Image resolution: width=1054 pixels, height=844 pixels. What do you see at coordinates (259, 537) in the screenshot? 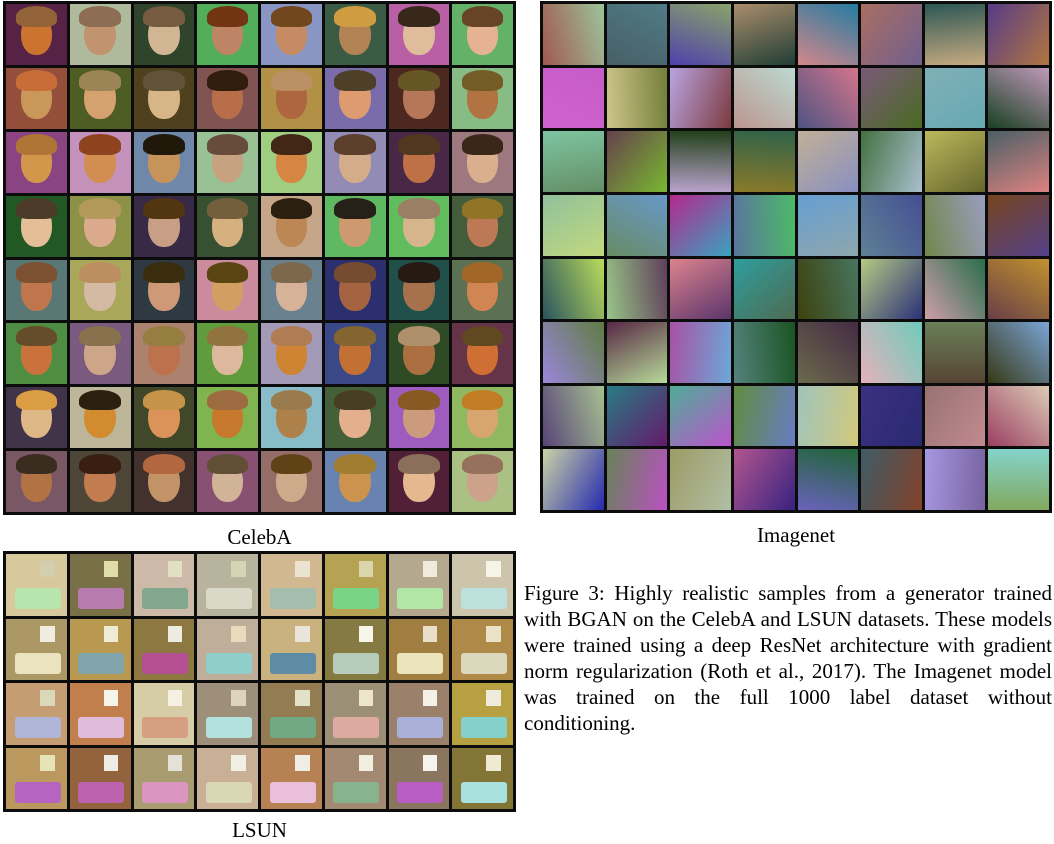
I see `celeba-panel-label: CelebA` at bounding box center [259, 537].